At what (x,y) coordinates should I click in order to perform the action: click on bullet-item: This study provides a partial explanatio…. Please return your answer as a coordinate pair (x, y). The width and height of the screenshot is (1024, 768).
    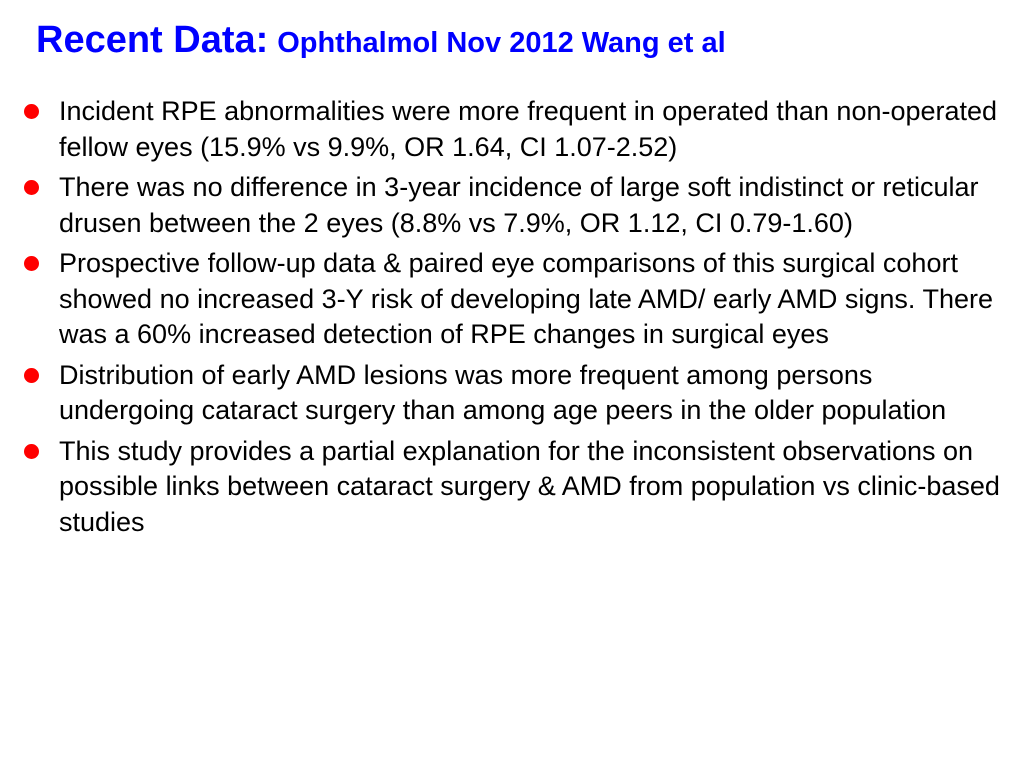
    Looking at the image, I should click on (512, 487).